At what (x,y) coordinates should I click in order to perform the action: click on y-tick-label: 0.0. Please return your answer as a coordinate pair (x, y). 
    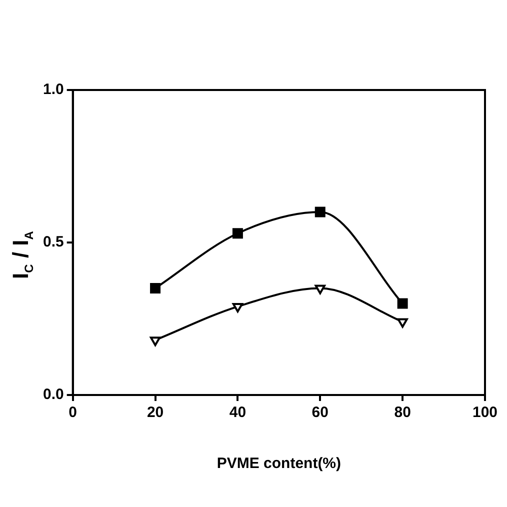
    Looking at the image, I should click on (53, 395).